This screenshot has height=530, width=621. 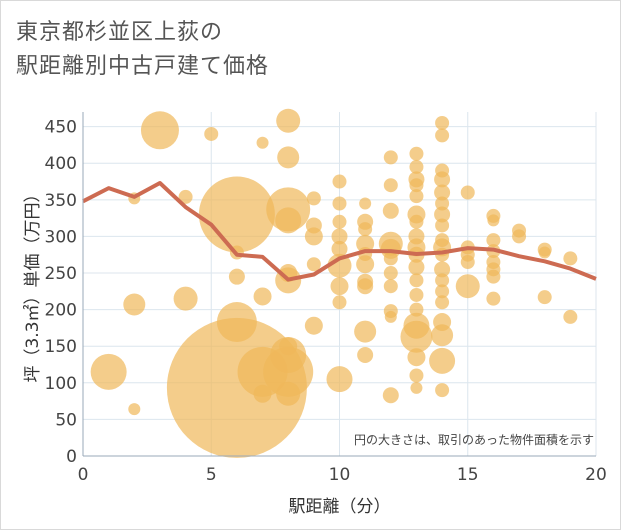 I want to click on x-tick-label: 5, so click(x=211, y=475).